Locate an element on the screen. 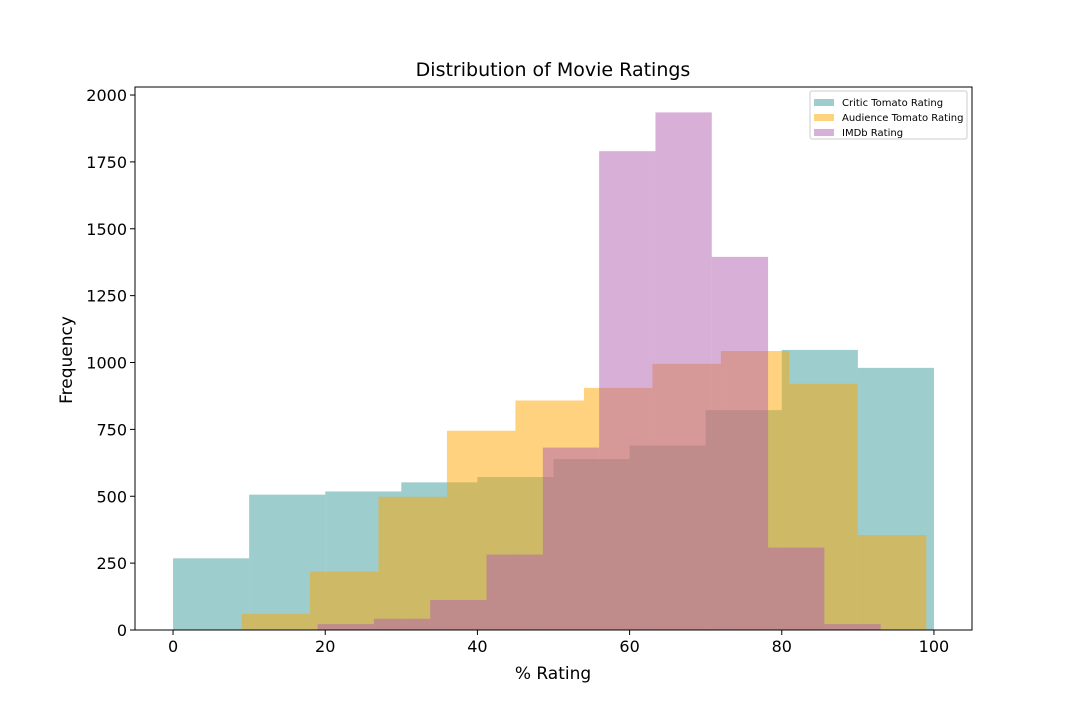 This screenshot has width=1080, height=724. y-tick-label: 1000 is located at coordinates (106, 363).